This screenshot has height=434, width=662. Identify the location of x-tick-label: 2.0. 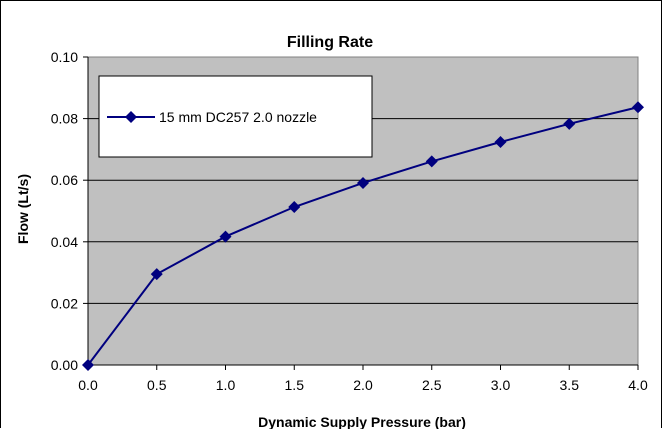
(363, 385).